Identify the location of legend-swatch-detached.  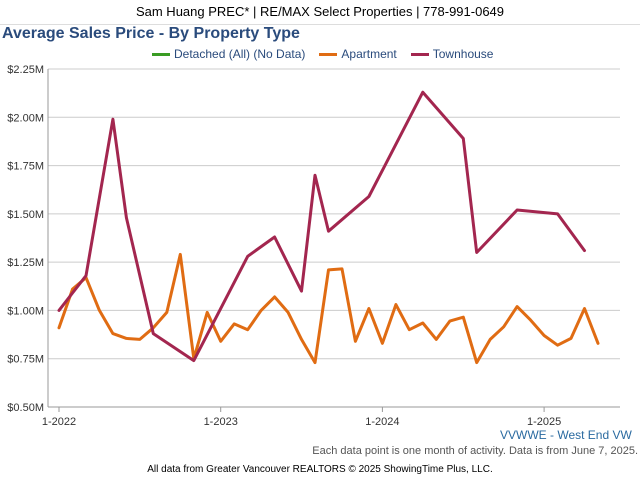
(161, 54).